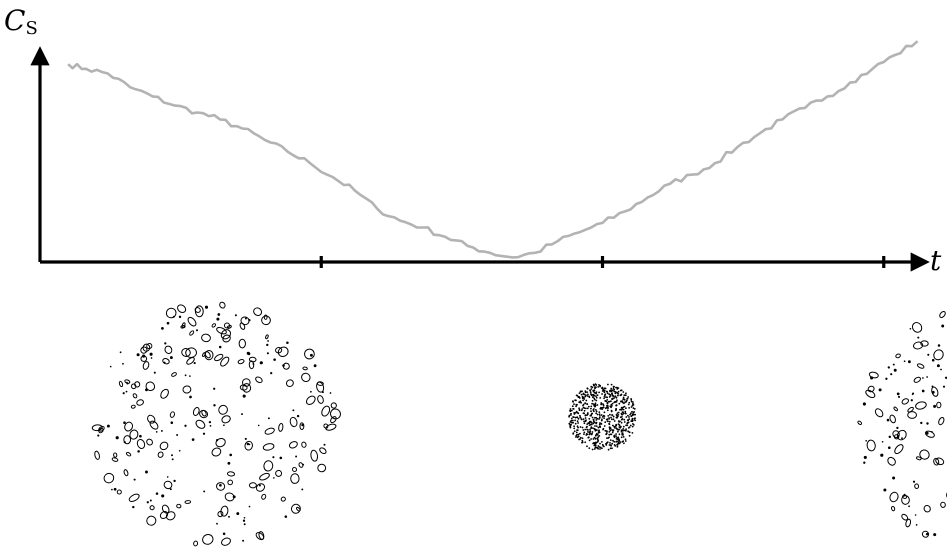  Describe the element at coordinates (936, 260) in the screenshot. I see `x-axis-label: t` at that location.